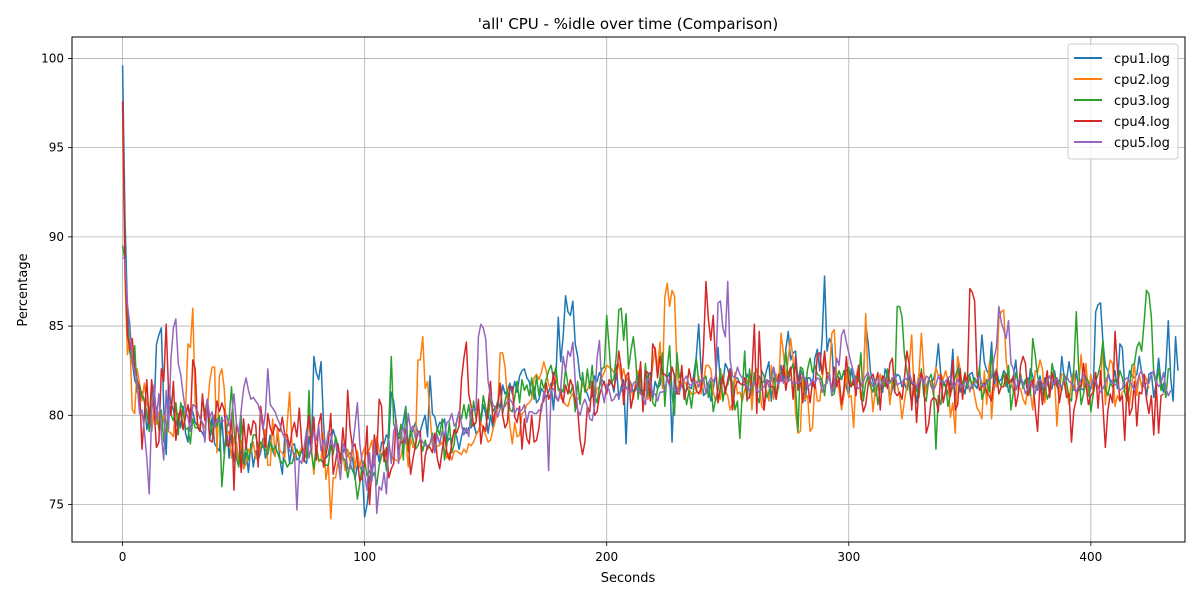  I want to click on legend: cpu1.log cpu2.log cpu3.log cpu4.log cpu5.log, so click(1123, 101).